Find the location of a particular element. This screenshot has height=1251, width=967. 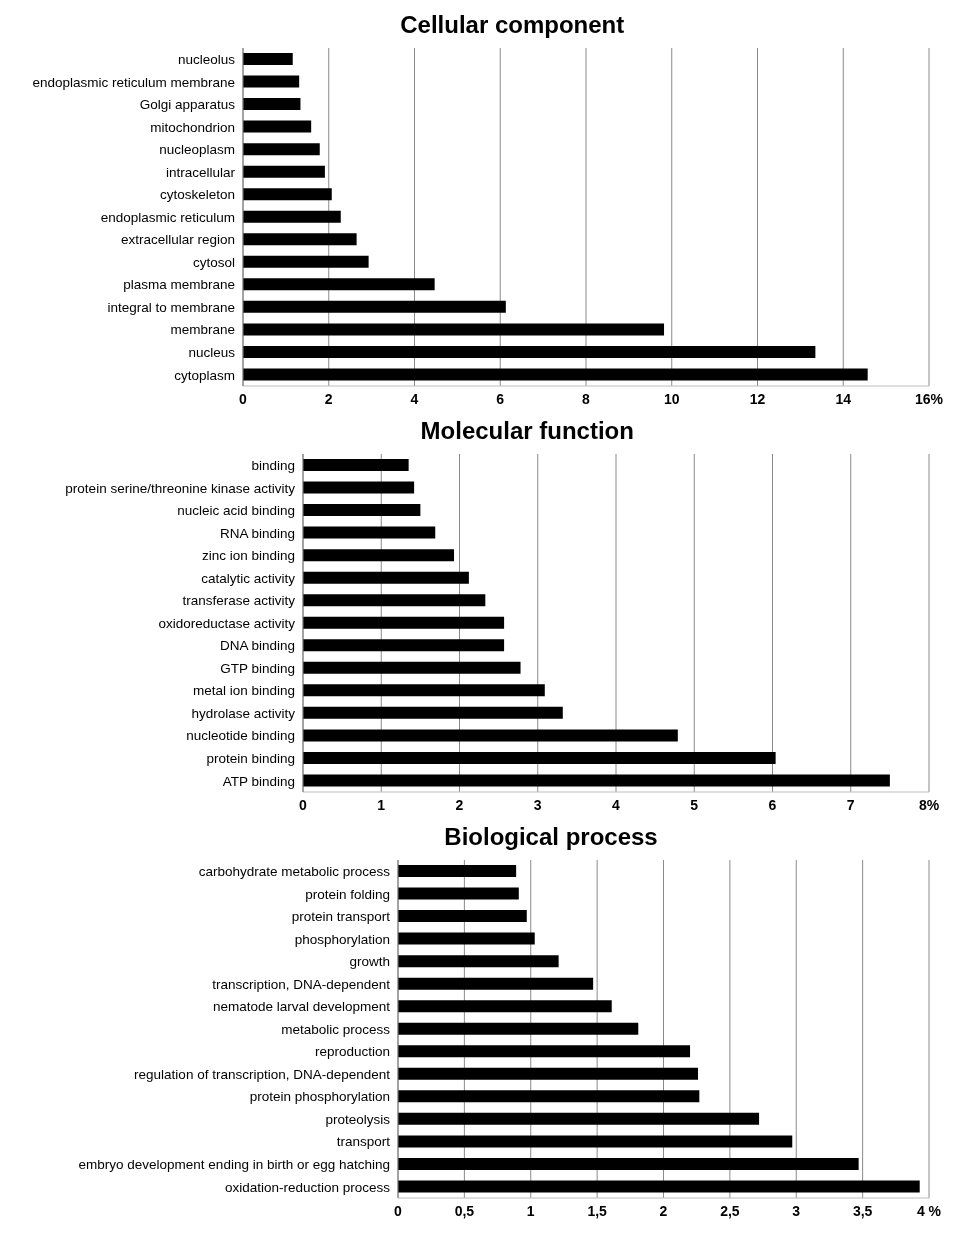

y-tick-label: metabolic process is located at coordinates (336, 1029).